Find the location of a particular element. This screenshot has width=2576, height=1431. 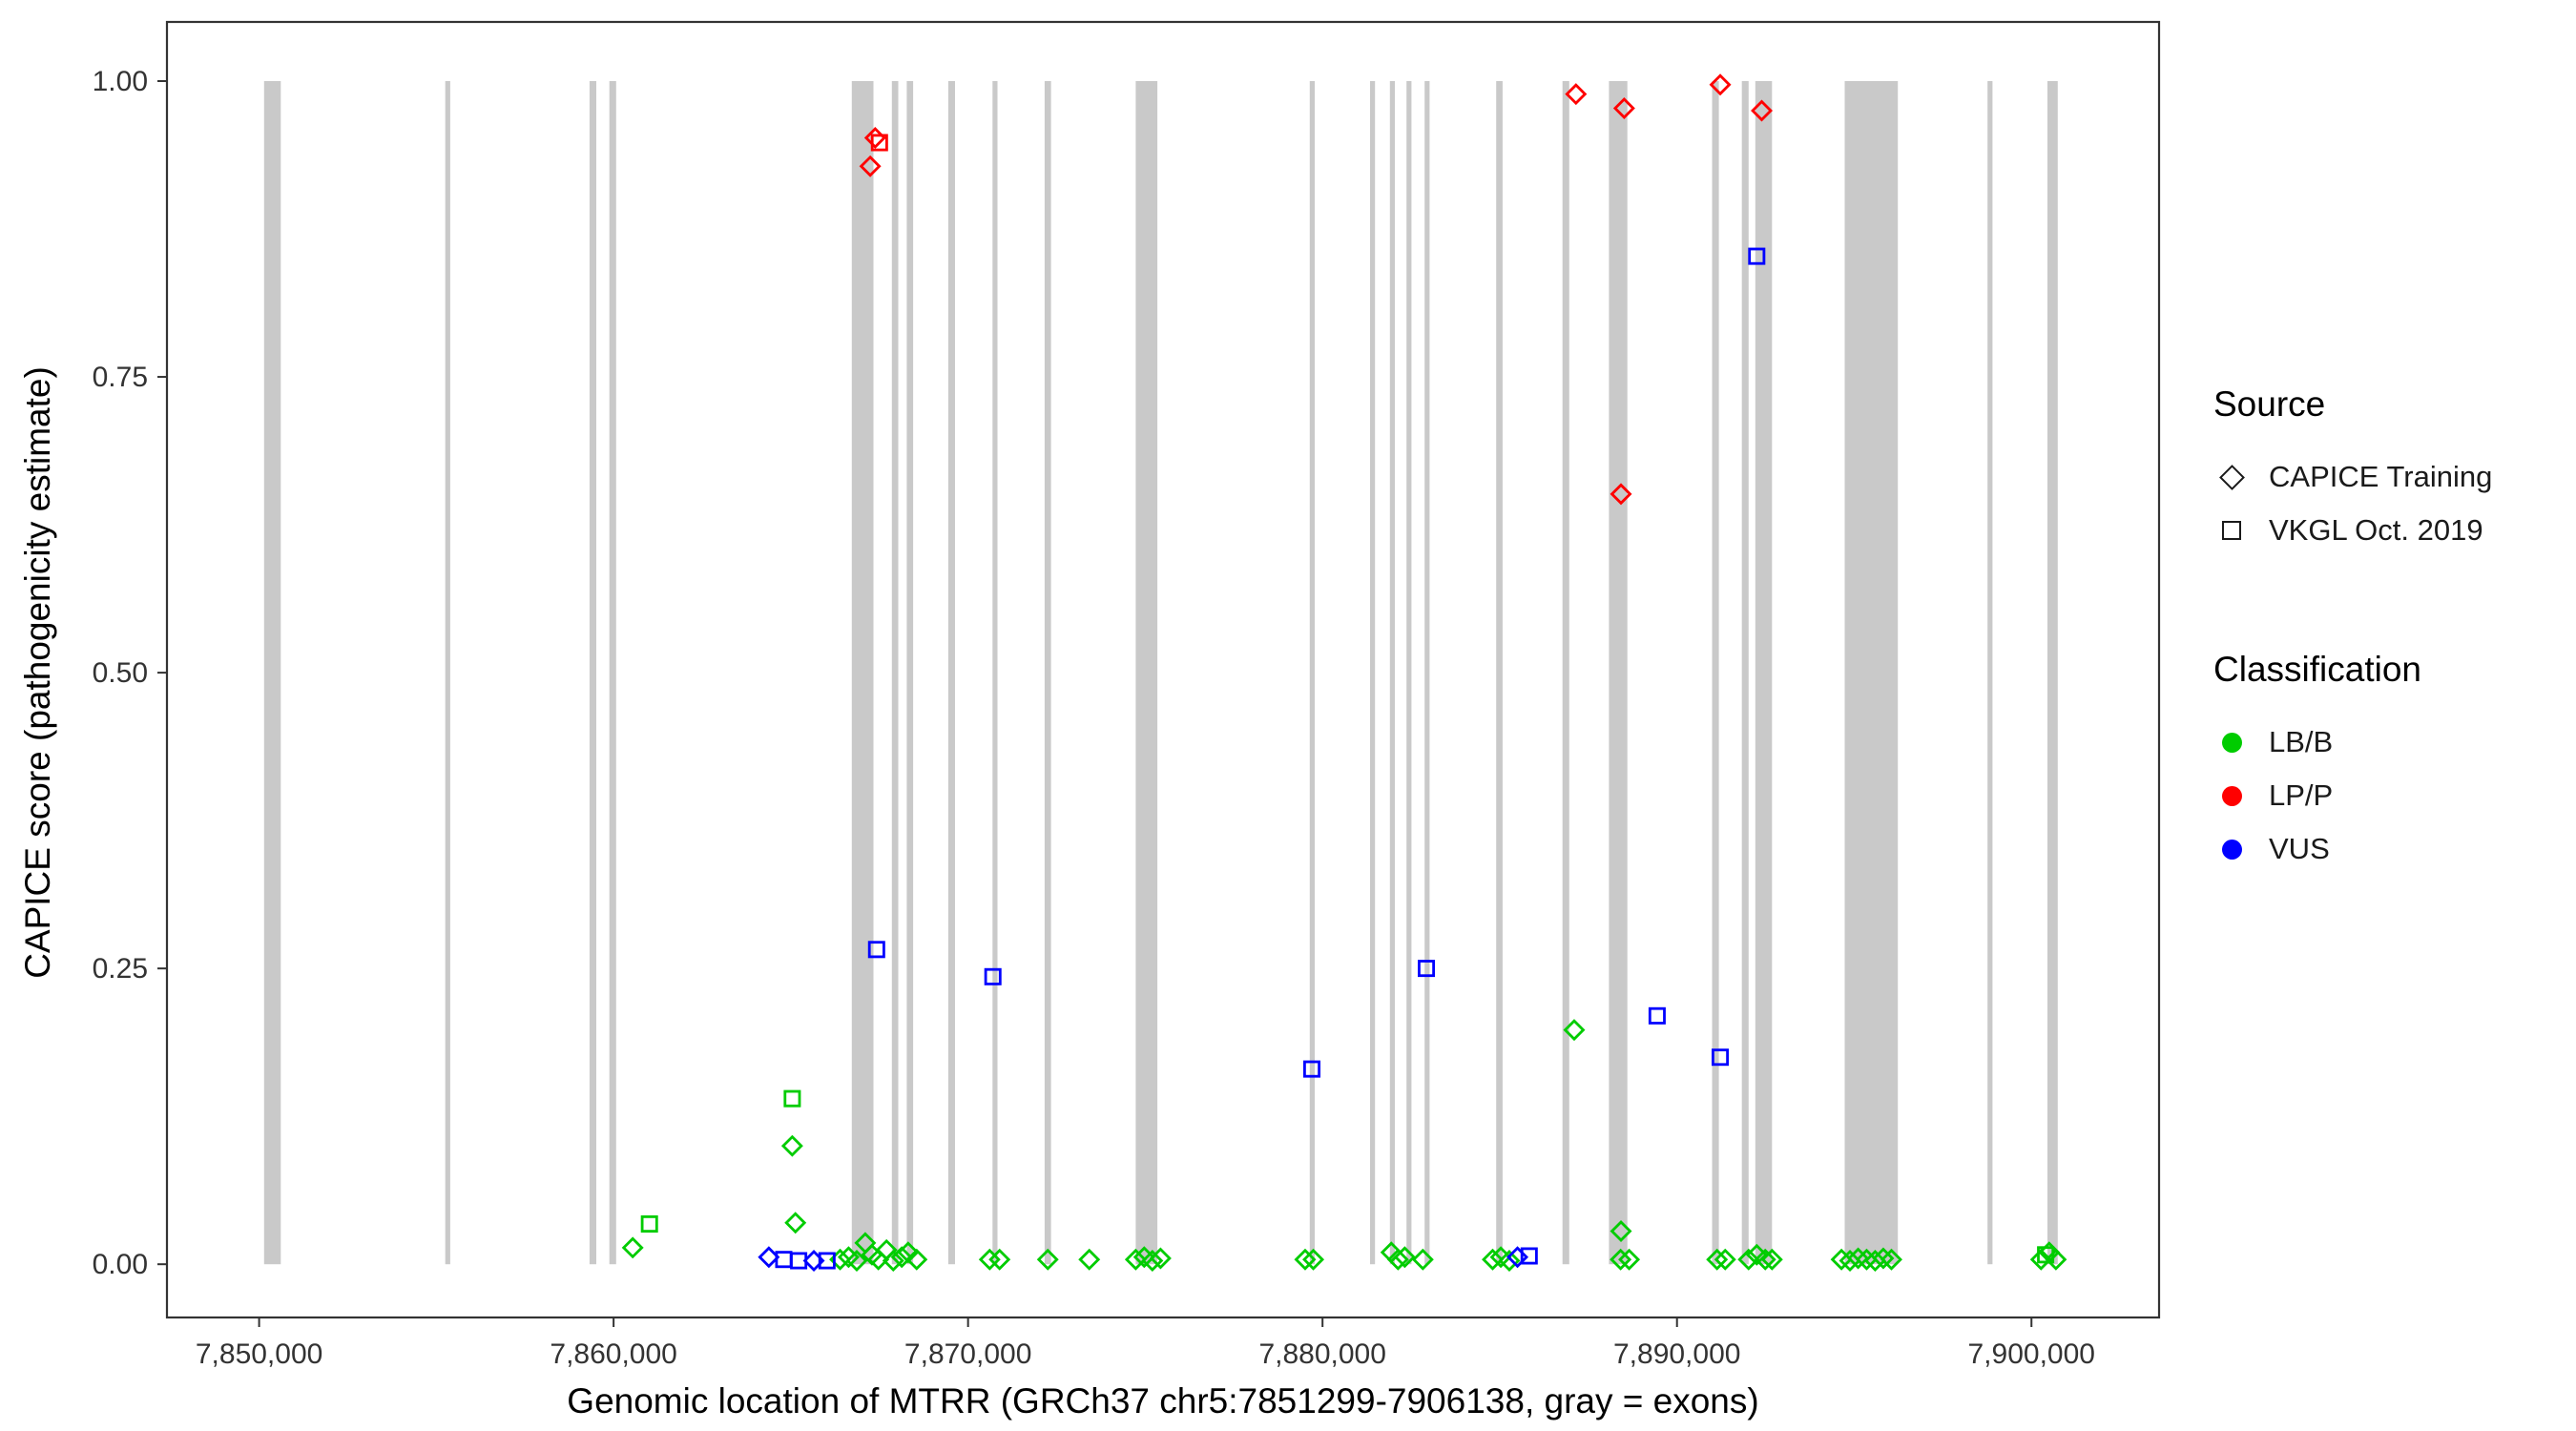

green-dot-icon is located at coordinates (2231, 742).